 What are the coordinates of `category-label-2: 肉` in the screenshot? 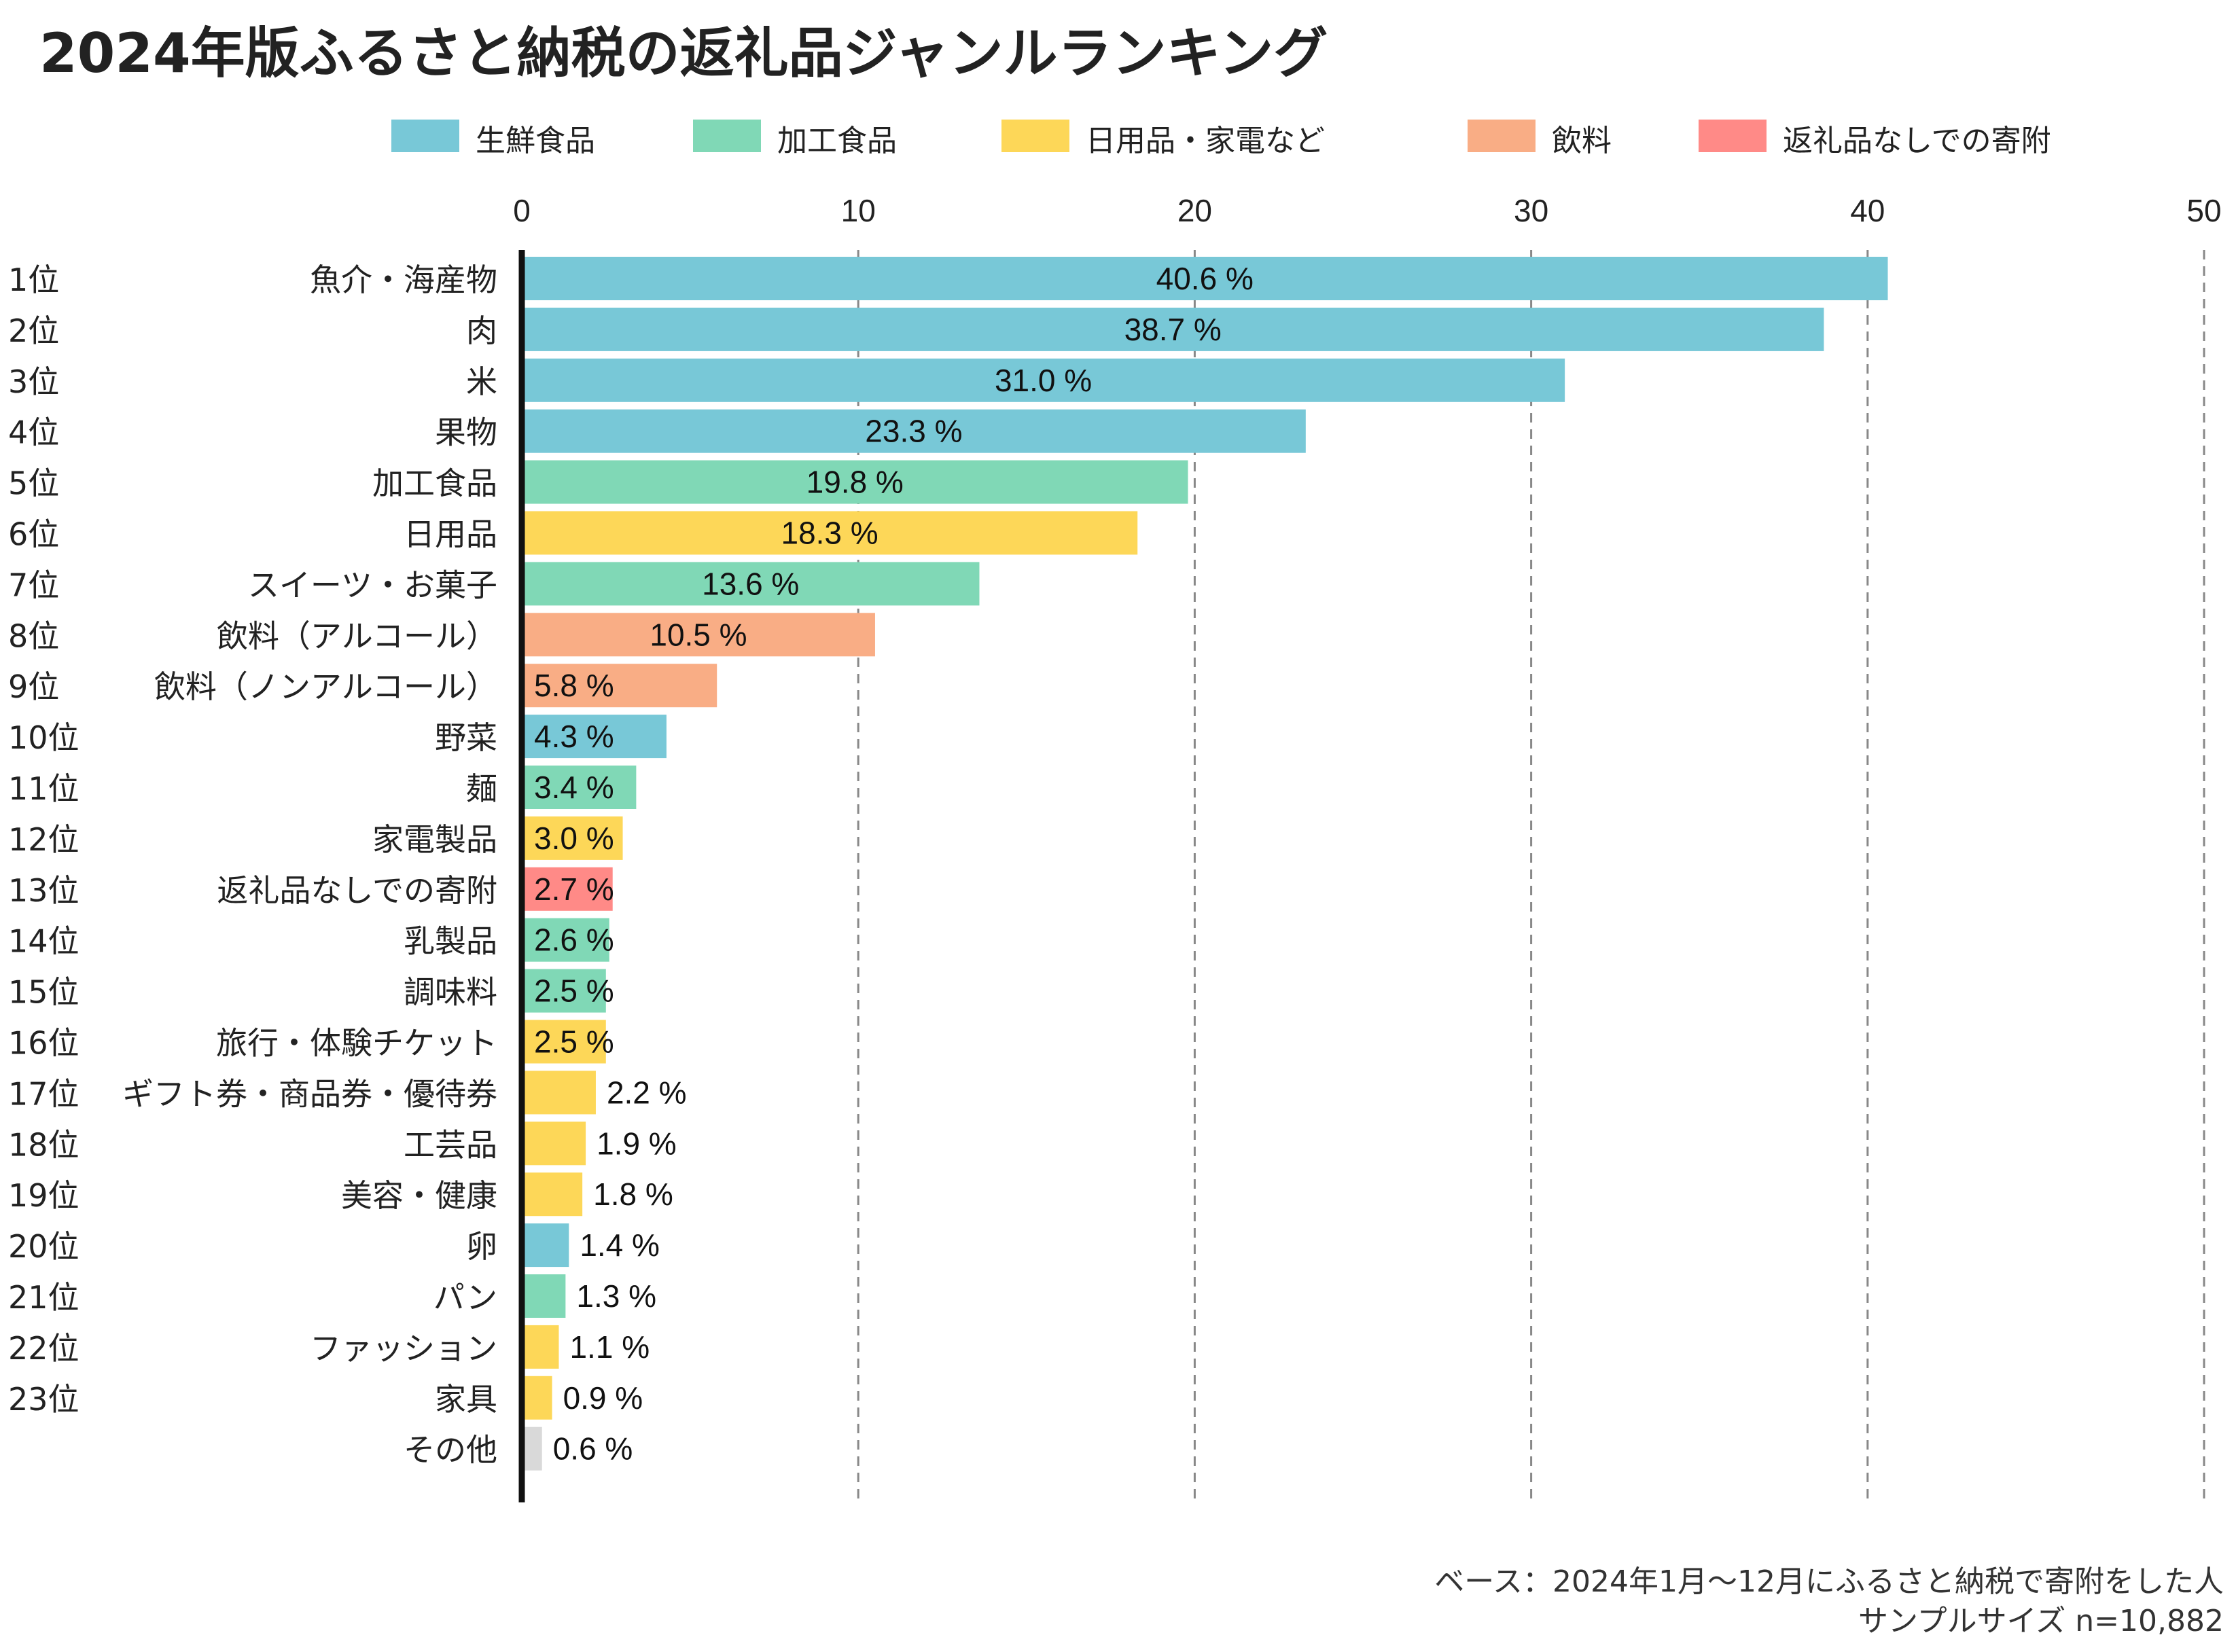 It's located at (481, 330).